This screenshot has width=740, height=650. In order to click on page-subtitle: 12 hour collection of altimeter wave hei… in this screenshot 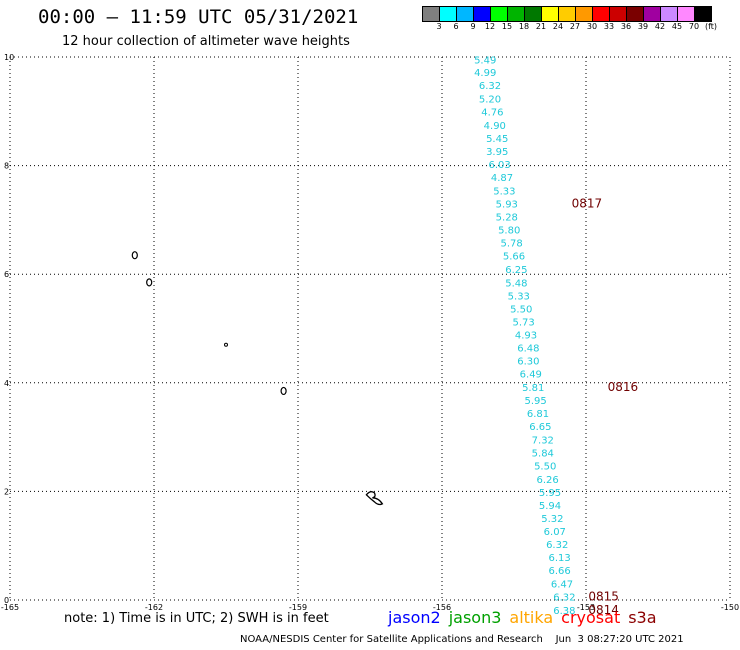, I will do `click(206, 41)`.